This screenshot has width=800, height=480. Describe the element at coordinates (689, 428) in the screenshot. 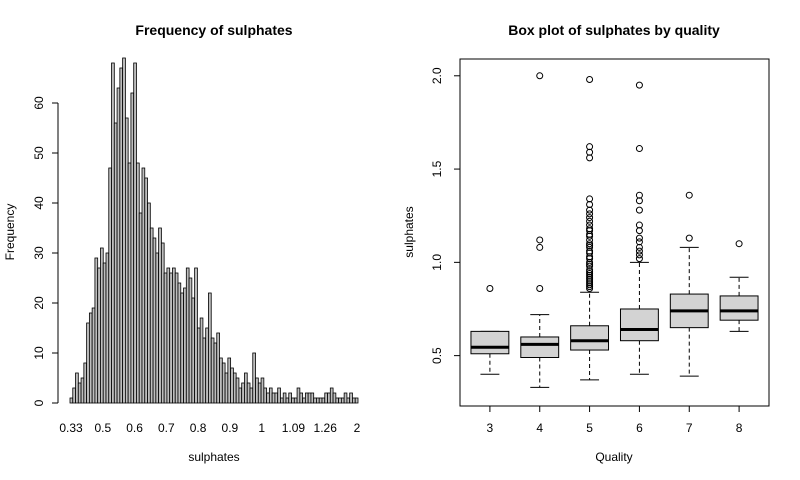

I see `boxplot-x-tick-label: 7` at that location.